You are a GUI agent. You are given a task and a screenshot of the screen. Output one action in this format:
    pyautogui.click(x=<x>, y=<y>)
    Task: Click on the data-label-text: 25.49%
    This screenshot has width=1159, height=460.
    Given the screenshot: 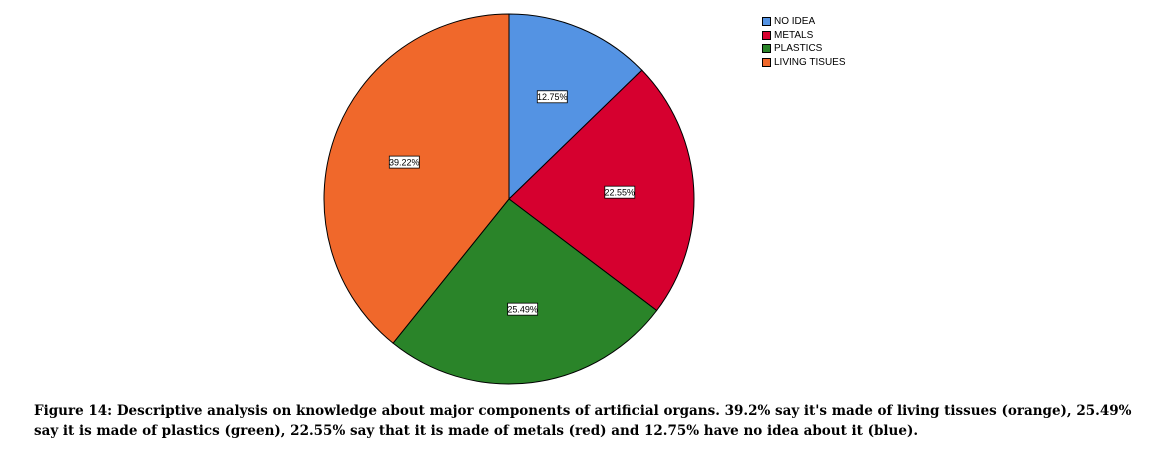 What is the action you would take?
    pyautogui.click(x=522, y=309)
    